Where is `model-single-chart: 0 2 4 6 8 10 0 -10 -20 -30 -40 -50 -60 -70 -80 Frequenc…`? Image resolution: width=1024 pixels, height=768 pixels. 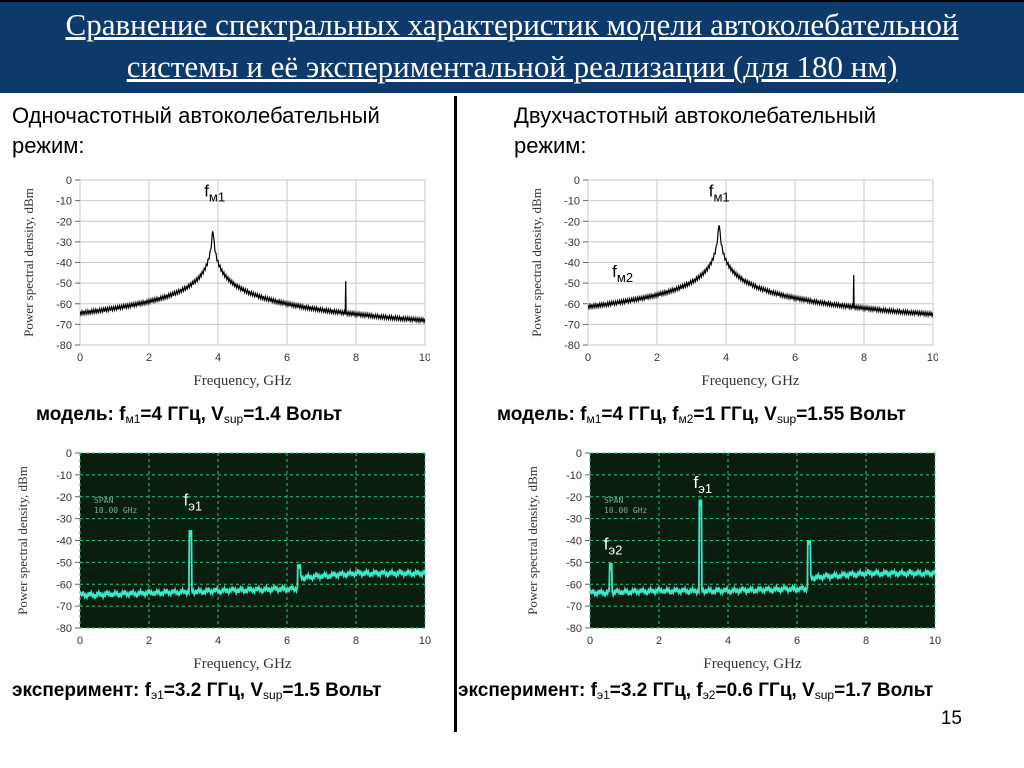 model-single-chart: 0 2 4 6 8 10 0 -10 -20 -30 -40 -50 -60 -70 -80 Frequenc… is located at coordinates (225, 282).